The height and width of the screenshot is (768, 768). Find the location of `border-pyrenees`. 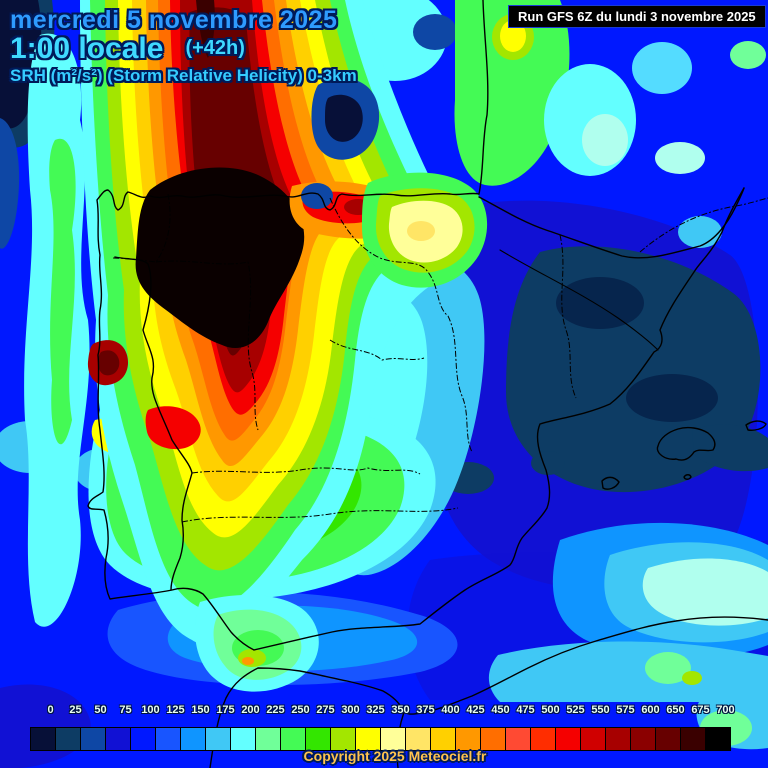

border-pyrenees is located at coordinates (611, 223).